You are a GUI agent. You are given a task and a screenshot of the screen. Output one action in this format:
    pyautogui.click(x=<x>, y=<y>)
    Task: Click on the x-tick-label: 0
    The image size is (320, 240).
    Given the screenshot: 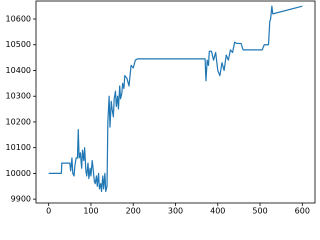 What is the action you would take?
    pyautogui.click(x=48, y=211)
    